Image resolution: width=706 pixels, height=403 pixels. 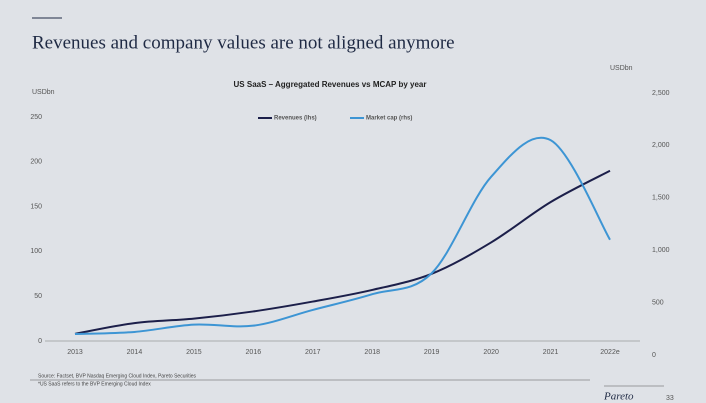 What do you see at coordinates (135, 352) in the screenshot?
I see `x-tick-label: 2014` at bounding box center [135, 352].